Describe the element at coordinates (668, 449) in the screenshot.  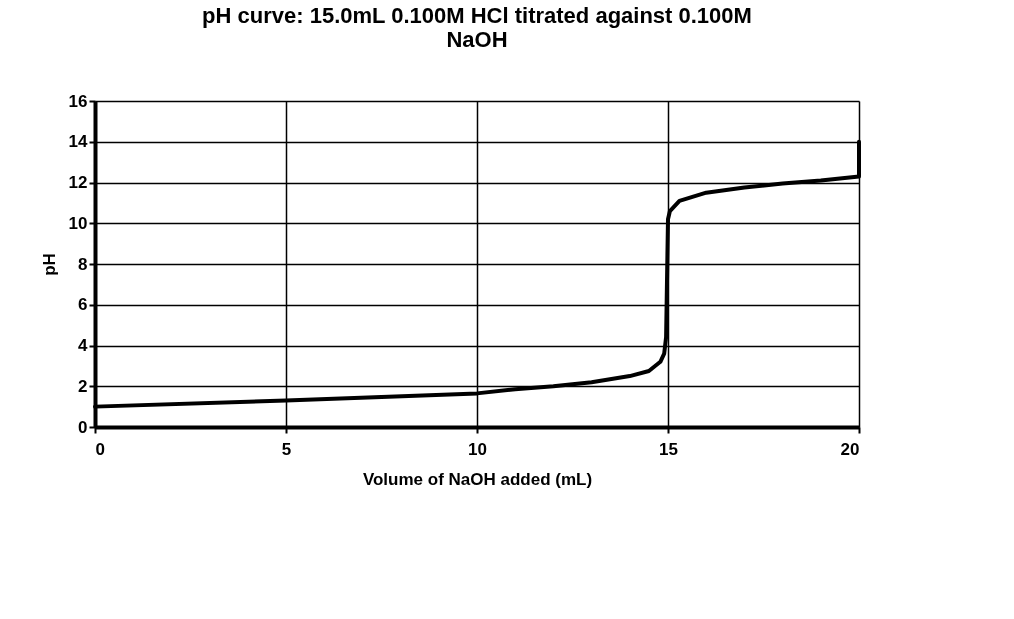
I see `x-tick-label: 15` at that location.